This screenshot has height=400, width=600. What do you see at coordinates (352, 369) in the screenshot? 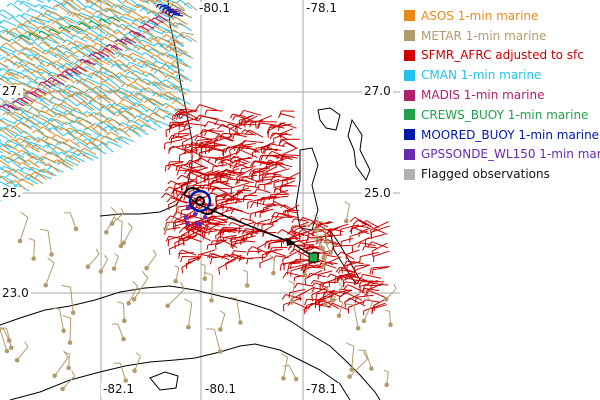
I see `station-dot` at bounding box center [352, 369].